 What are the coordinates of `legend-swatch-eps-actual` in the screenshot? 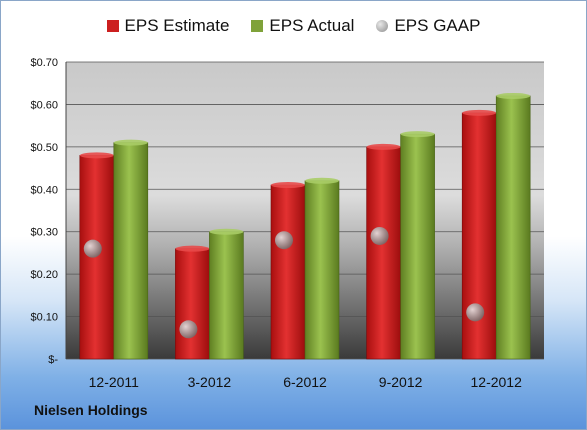 It's located at (257, 26).